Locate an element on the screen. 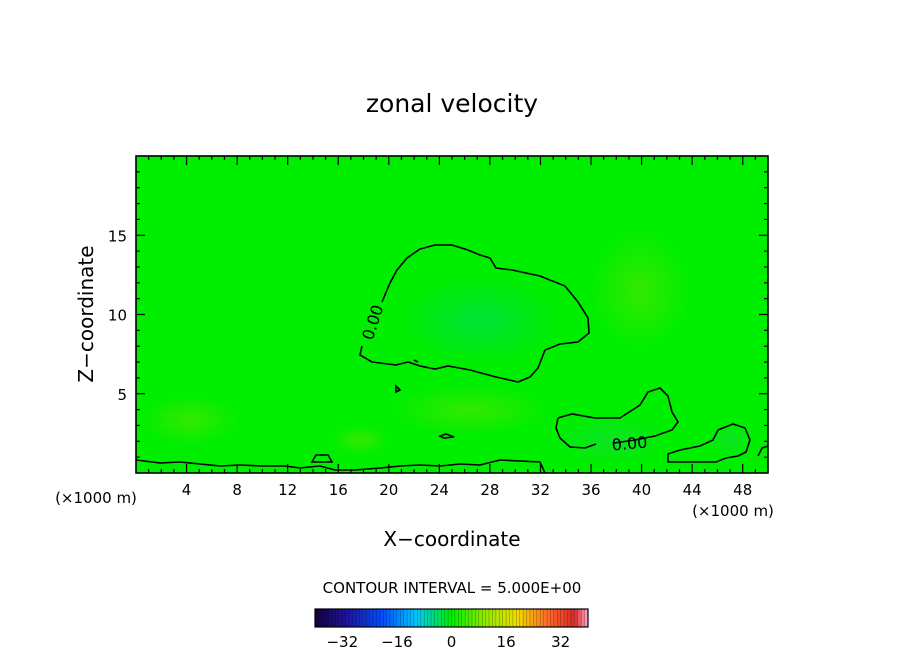 The image size is (904, 654). x-tick-label: 44 is located at coordinates (692, 490).